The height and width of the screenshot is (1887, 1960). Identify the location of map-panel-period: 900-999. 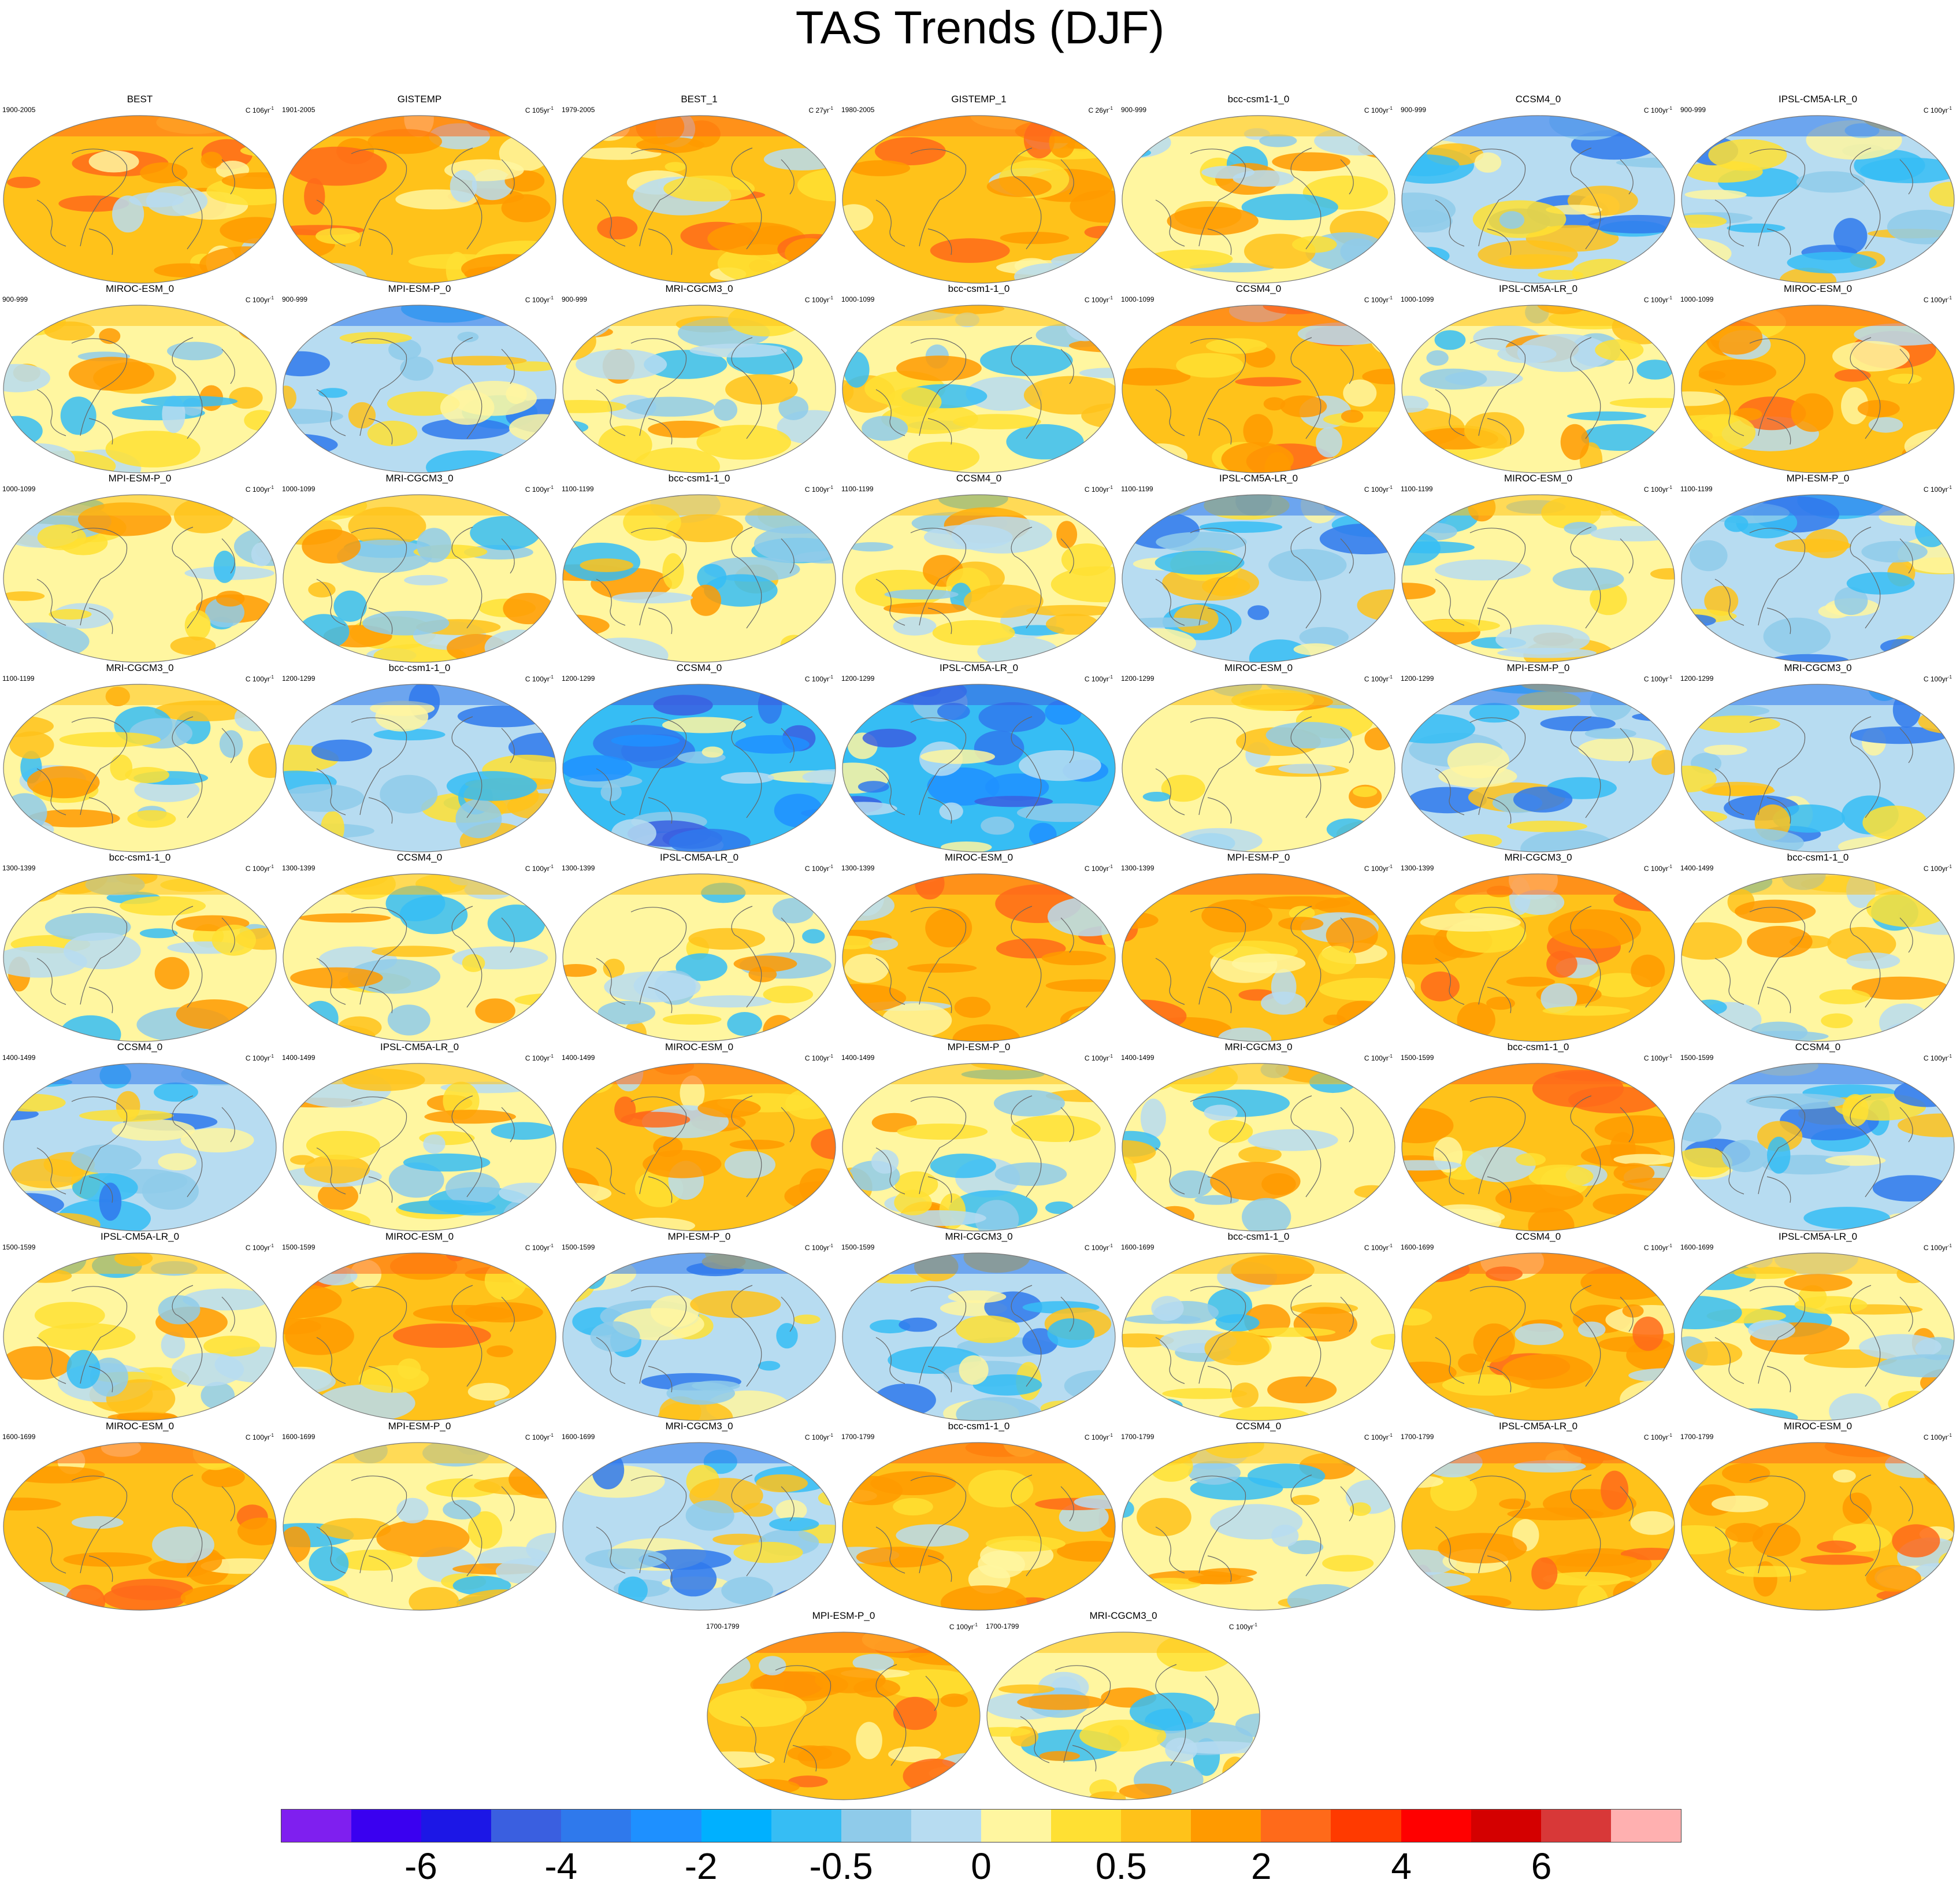
(575, 299).